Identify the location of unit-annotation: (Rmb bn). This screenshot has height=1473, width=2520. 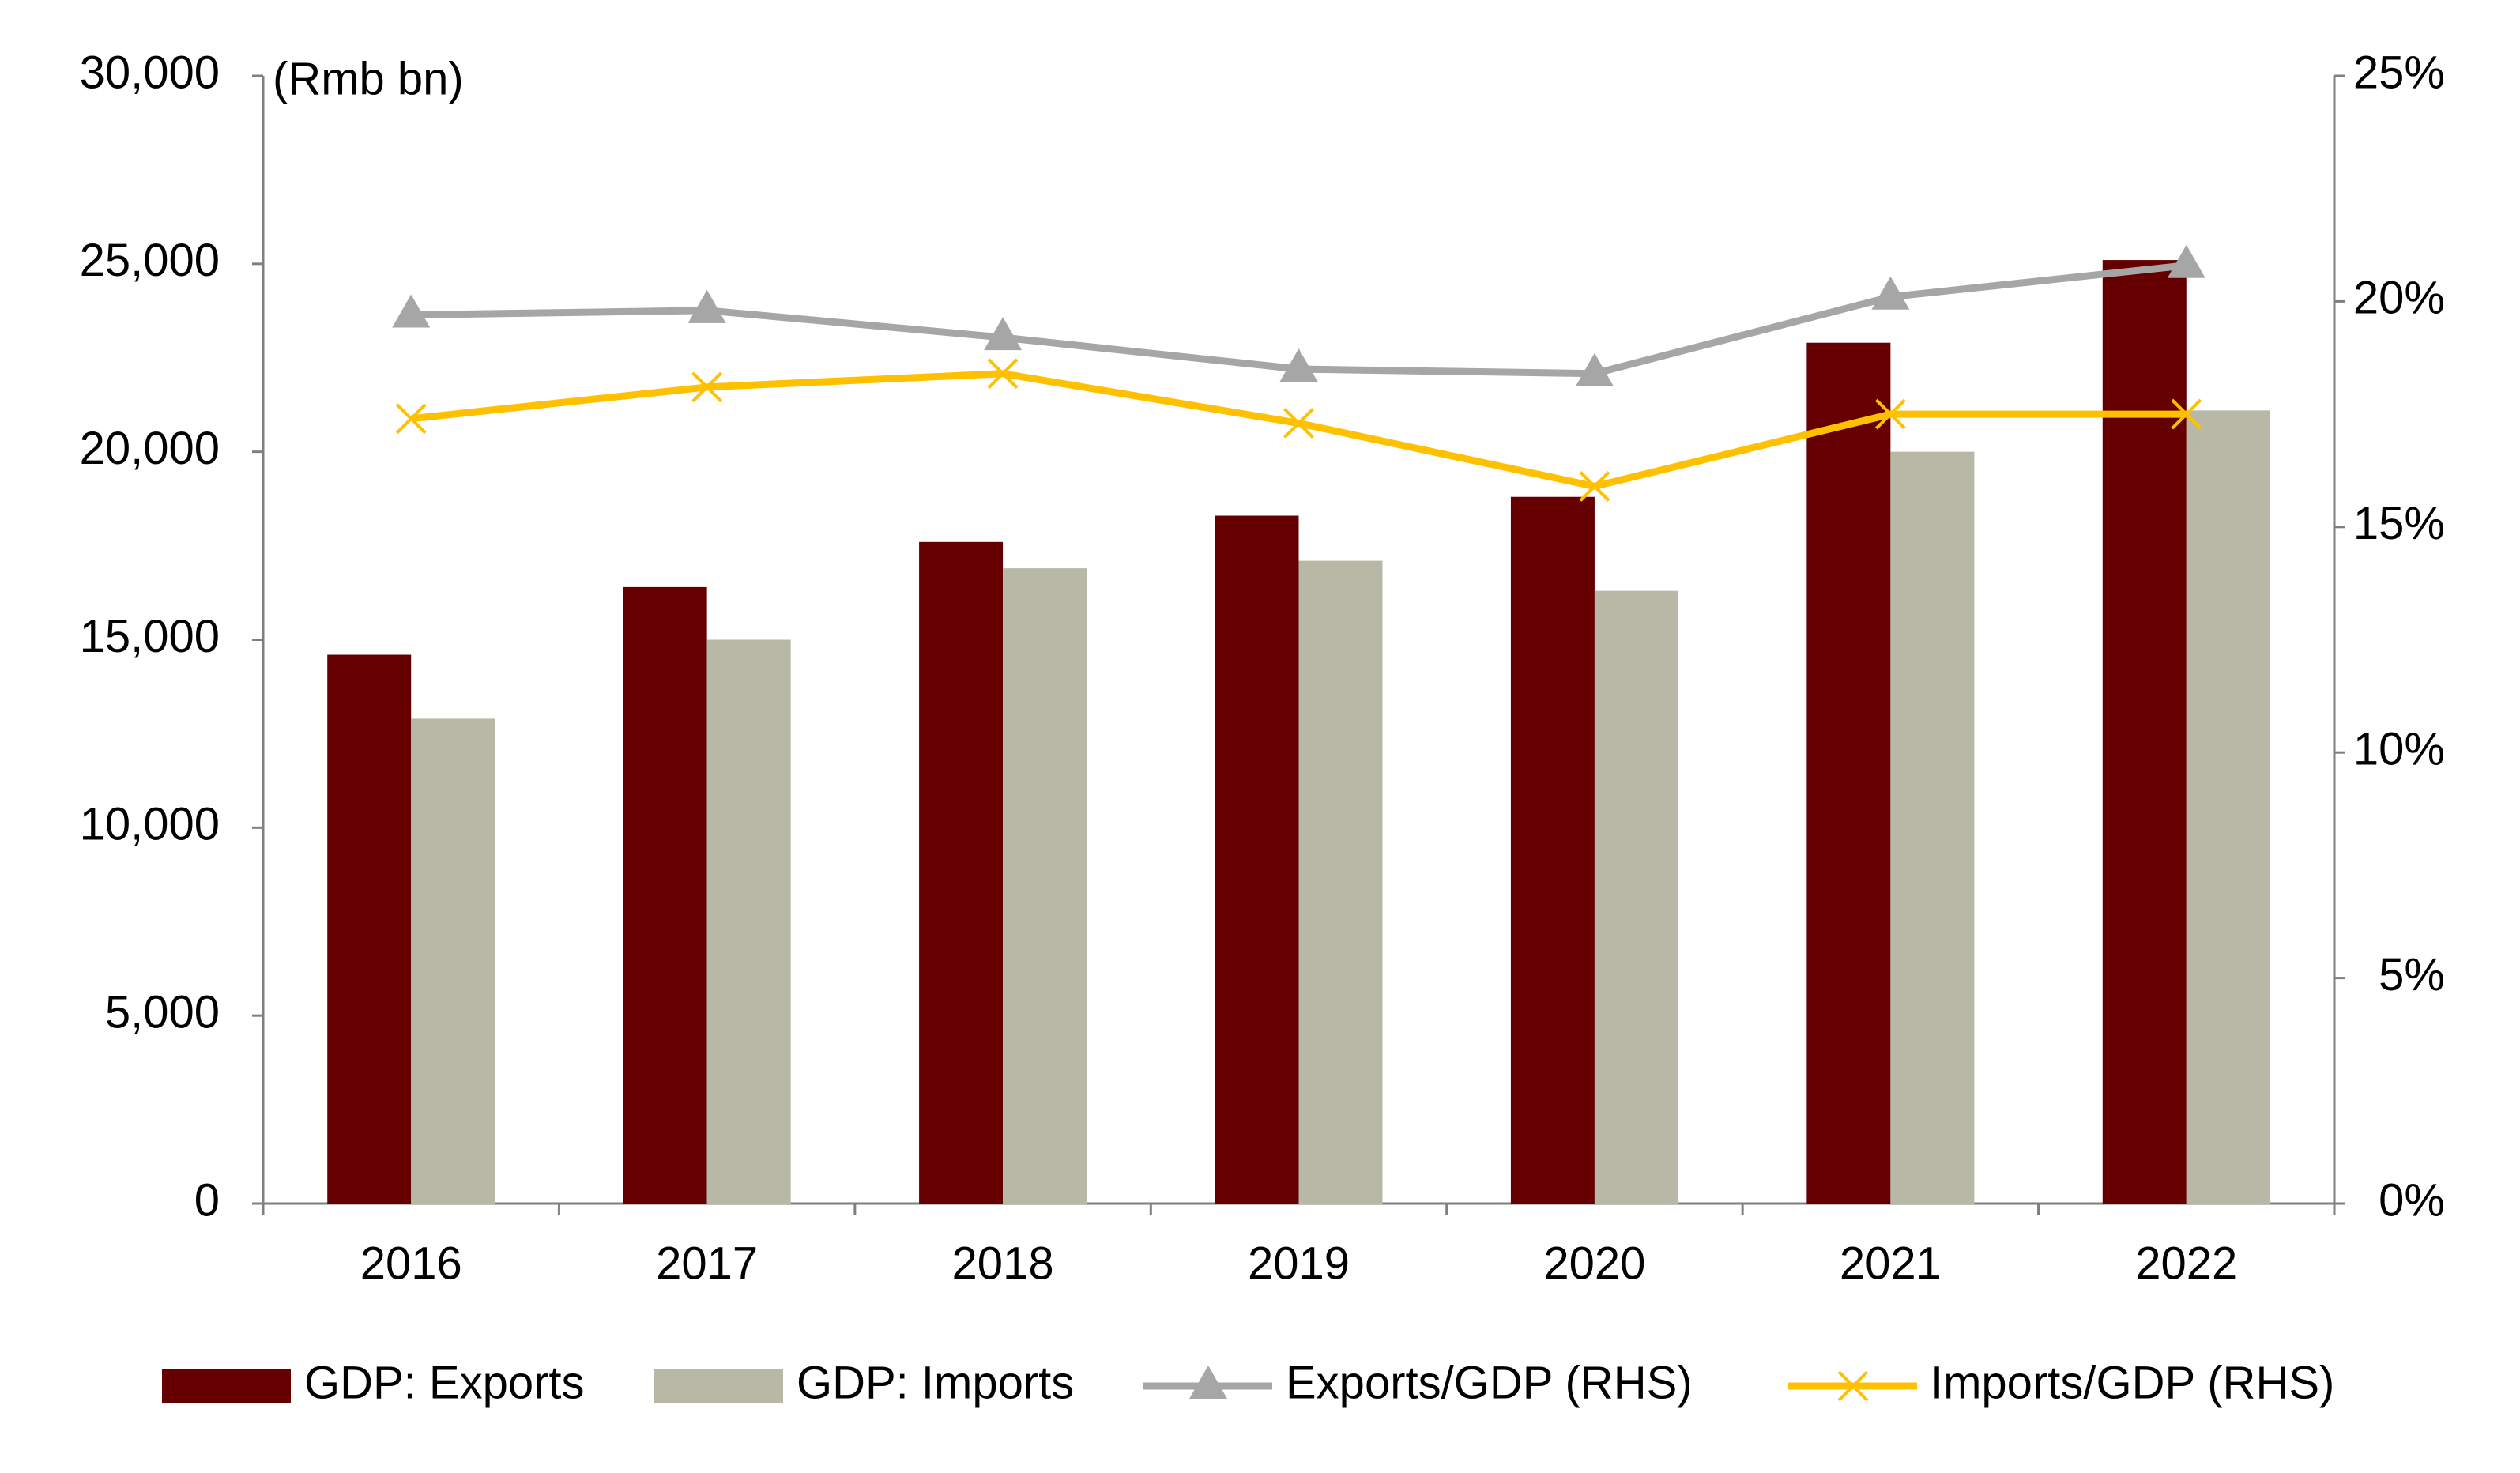
(368, 78).